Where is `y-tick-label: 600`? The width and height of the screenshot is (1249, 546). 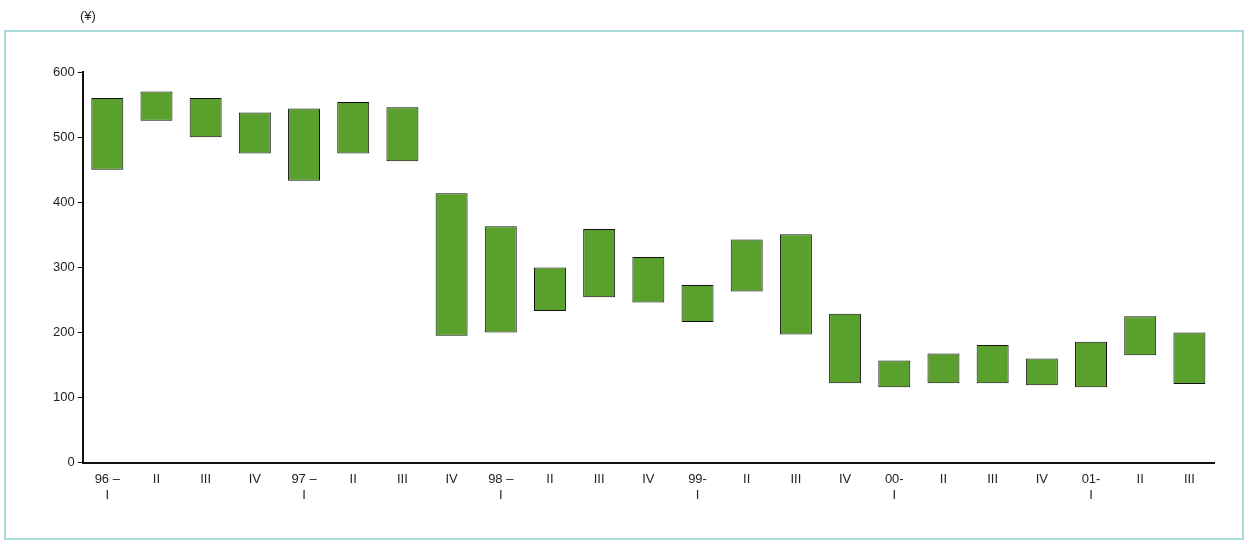
y-tick-label: 600 is located at coordinates (63, 71).